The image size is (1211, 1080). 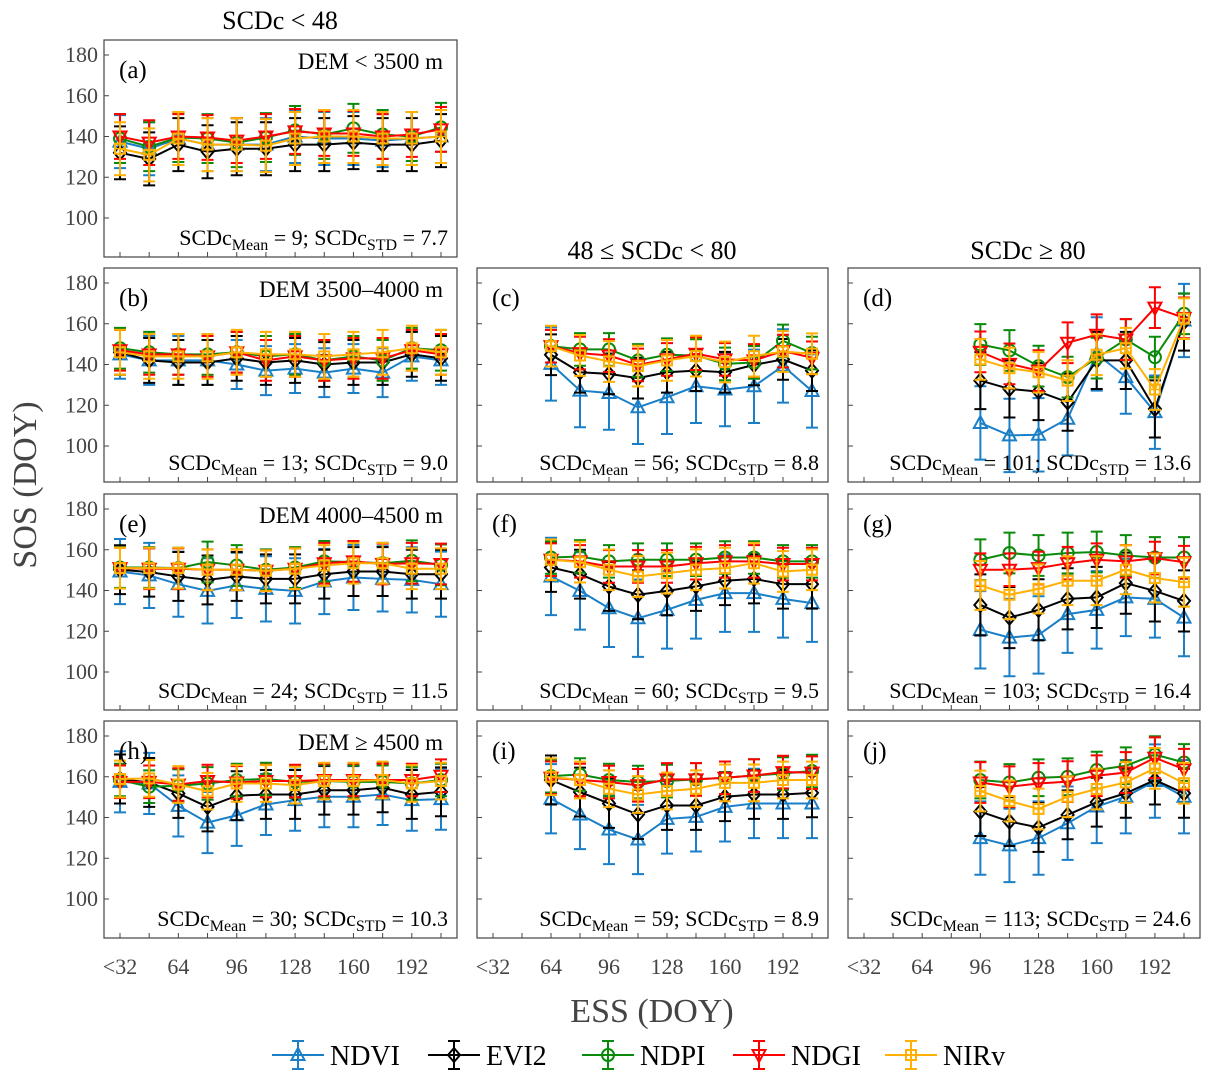 I want to click on subscript: Mean, so click(x=961, y=926).